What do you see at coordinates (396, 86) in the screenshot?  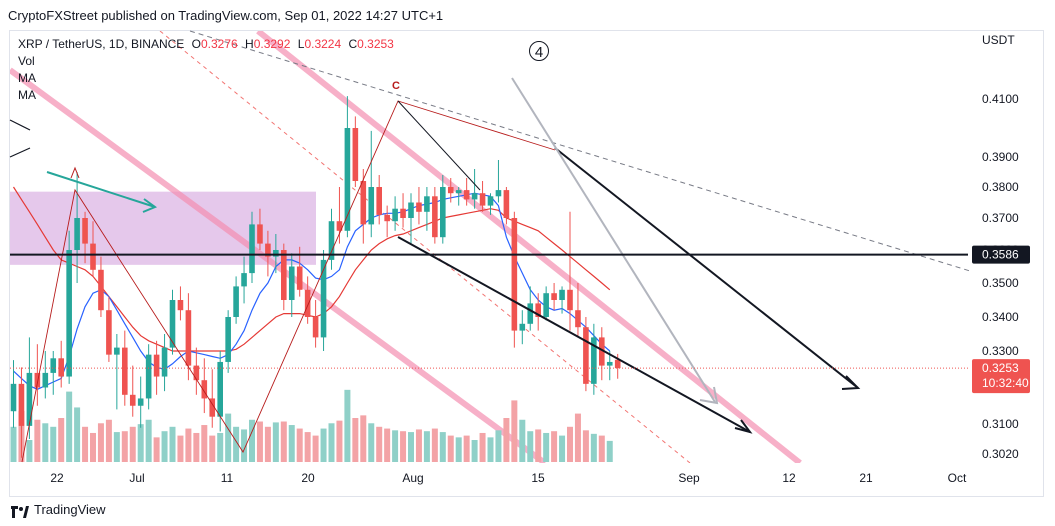 I see `wave-c-label: C` at bounding box center [396, 86].